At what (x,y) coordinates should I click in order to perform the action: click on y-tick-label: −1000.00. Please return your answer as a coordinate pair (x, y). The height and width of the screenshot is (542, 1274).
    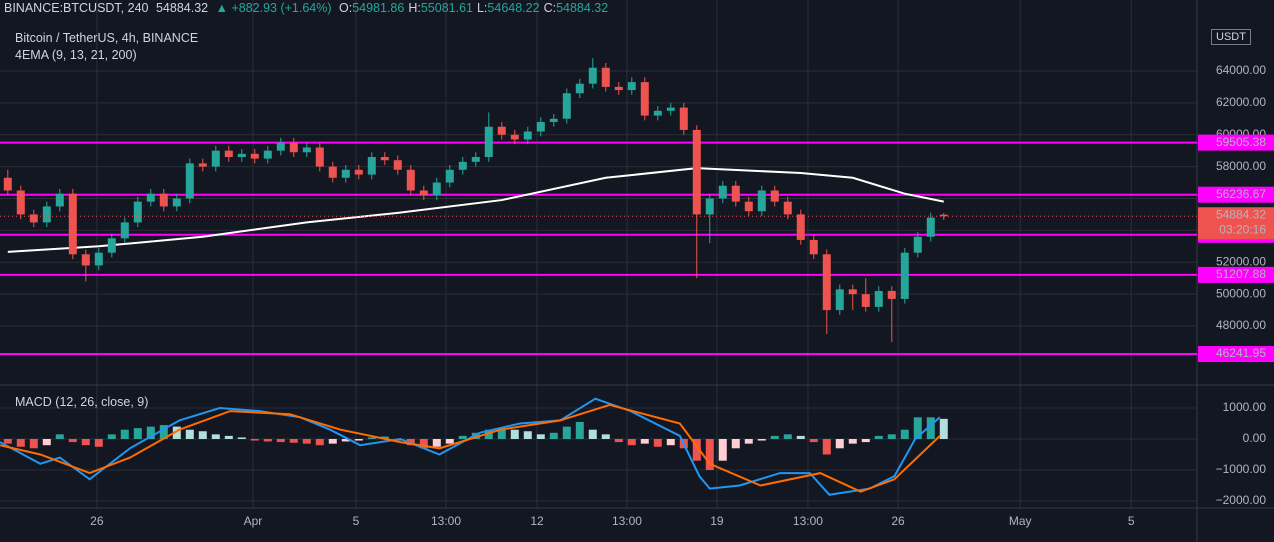
    Looking at the image, I should click on (1241, 469).